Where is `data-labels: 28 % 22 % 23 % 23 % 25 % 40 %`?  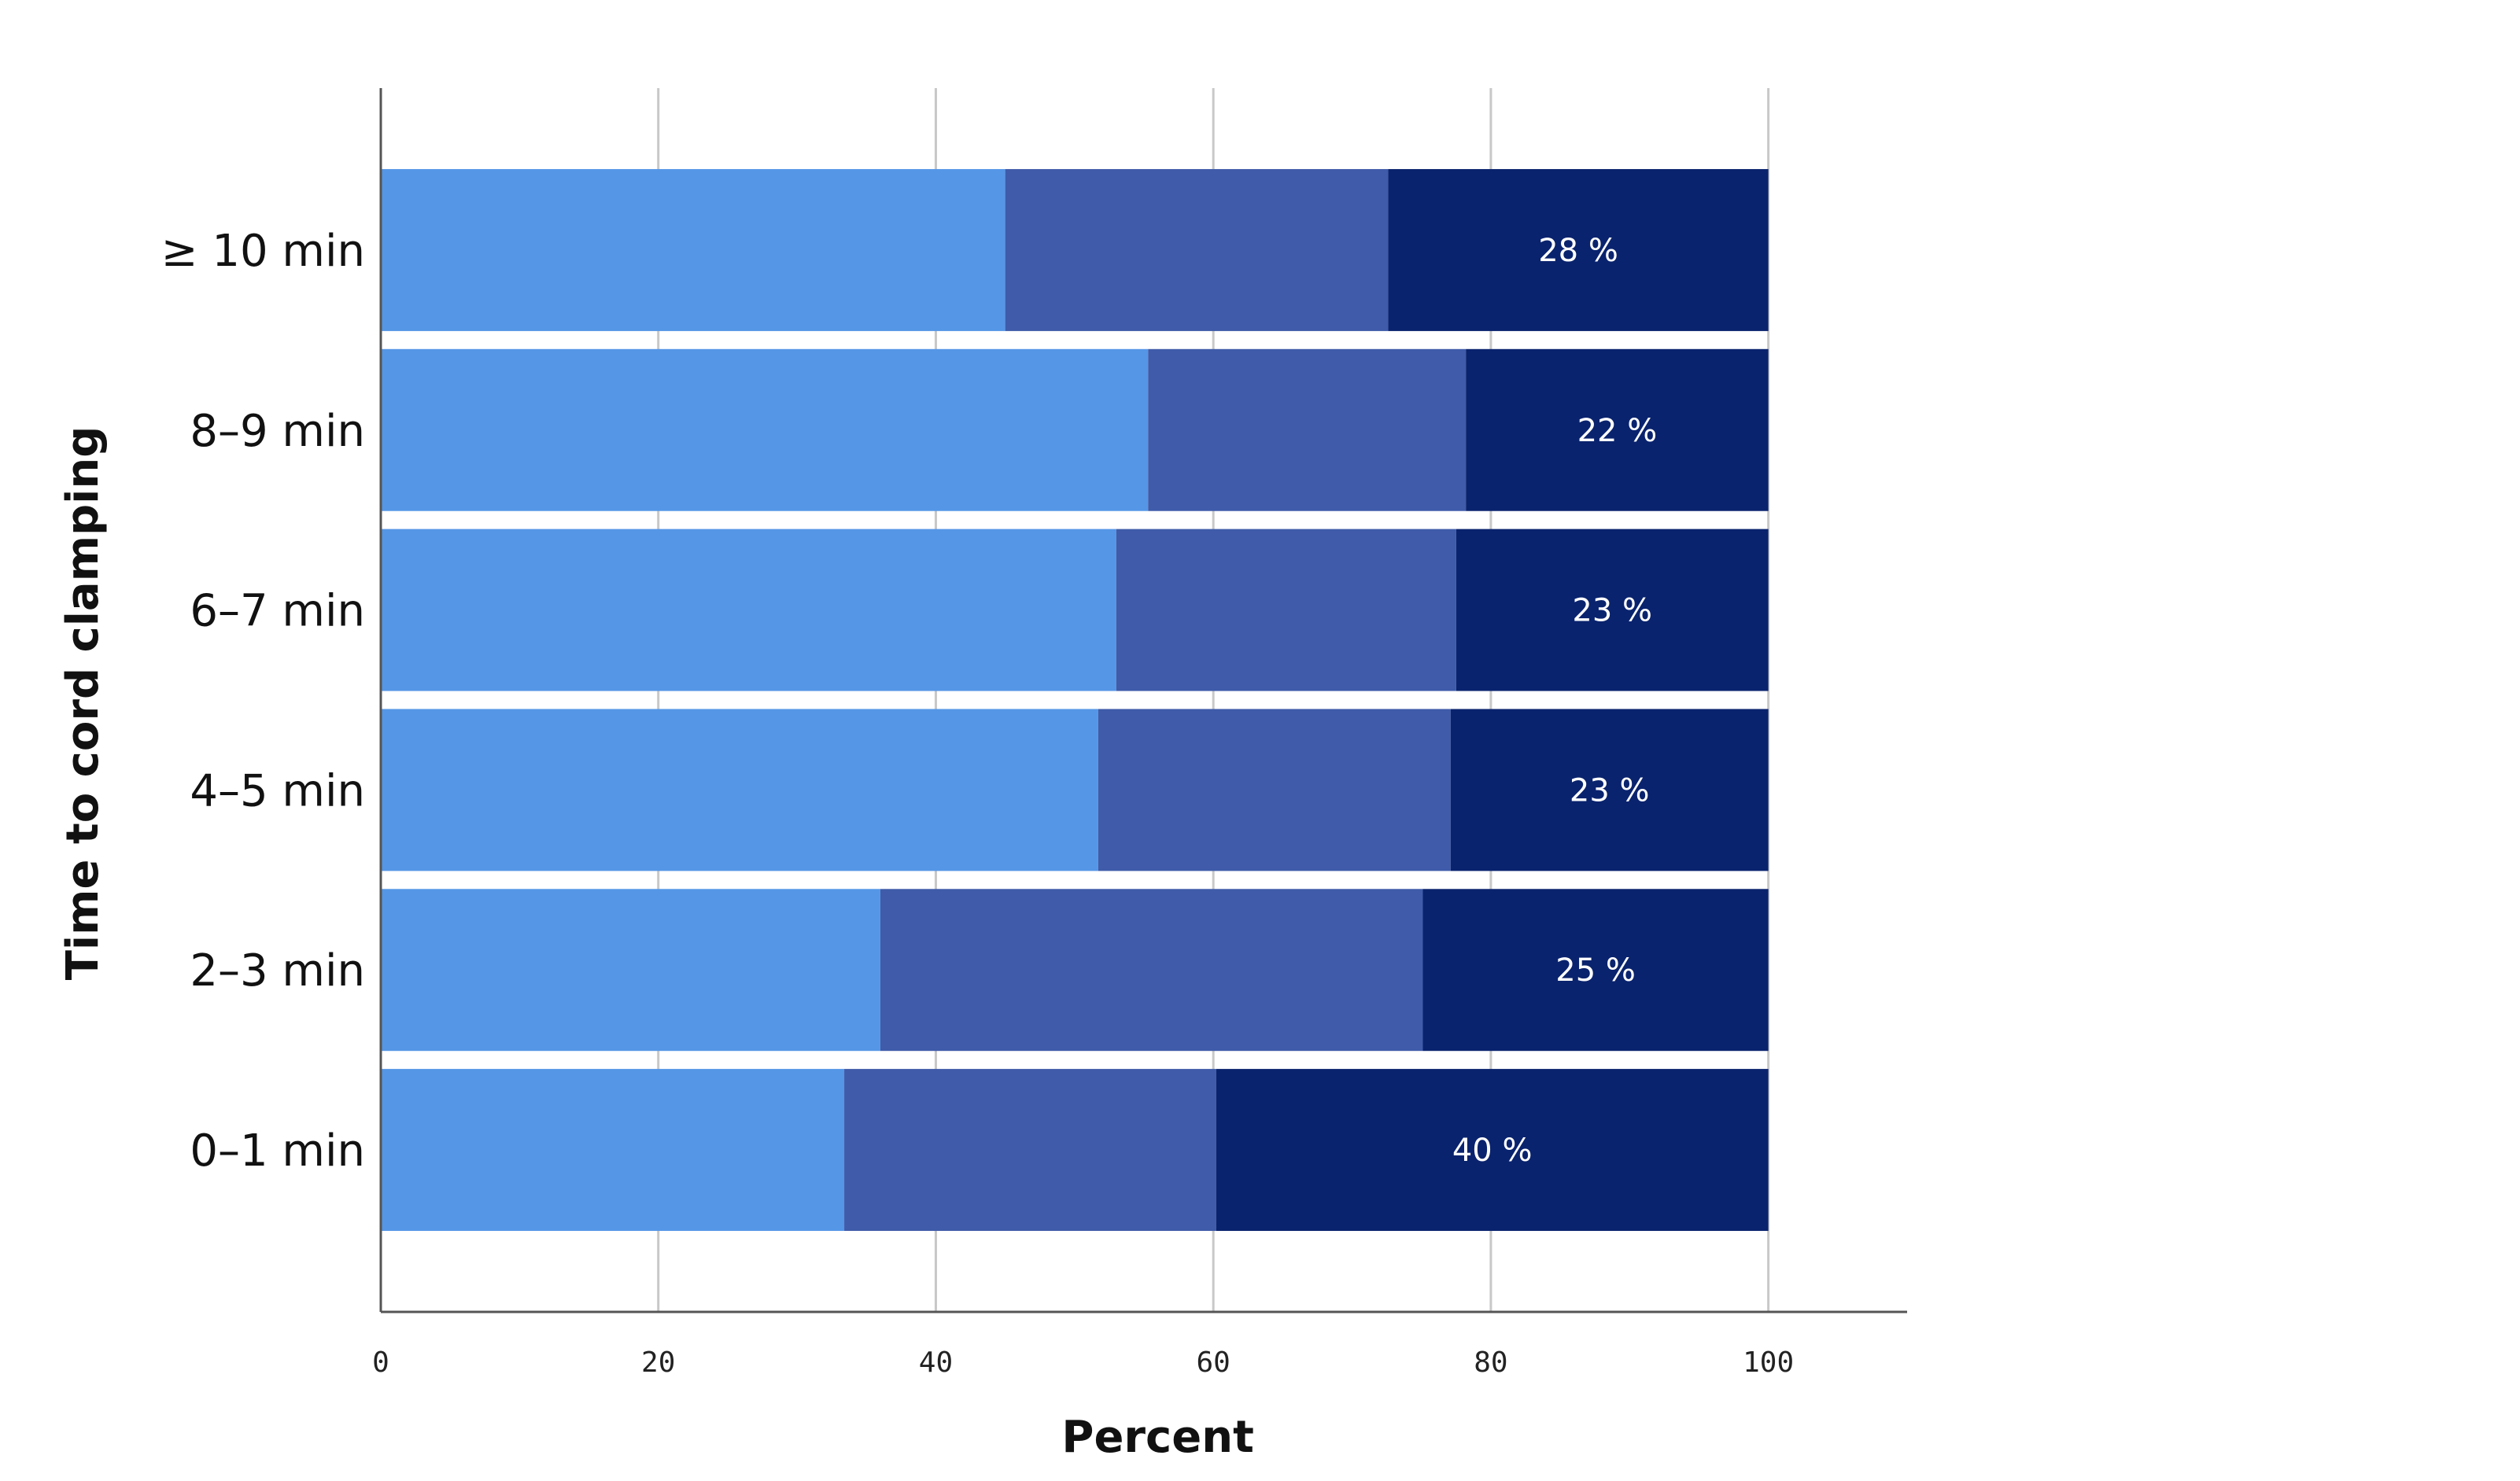 data-labels: 28 % 22 % 23 % 23 % 25 % 40 % is located at coordinates (1554, 701).